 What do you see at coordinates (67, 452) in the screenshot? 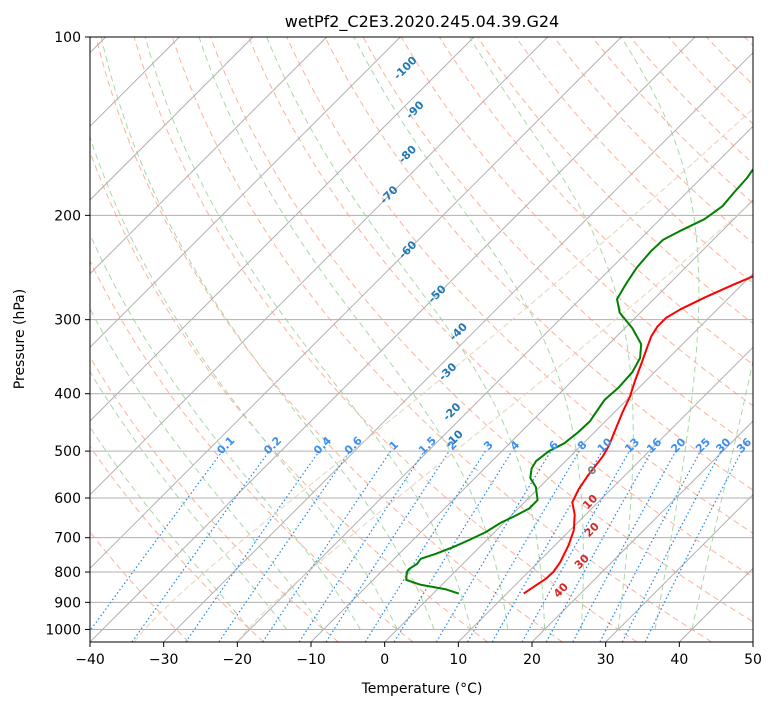
I see `y-tick-label: 500` at bounding box center [67, 452].